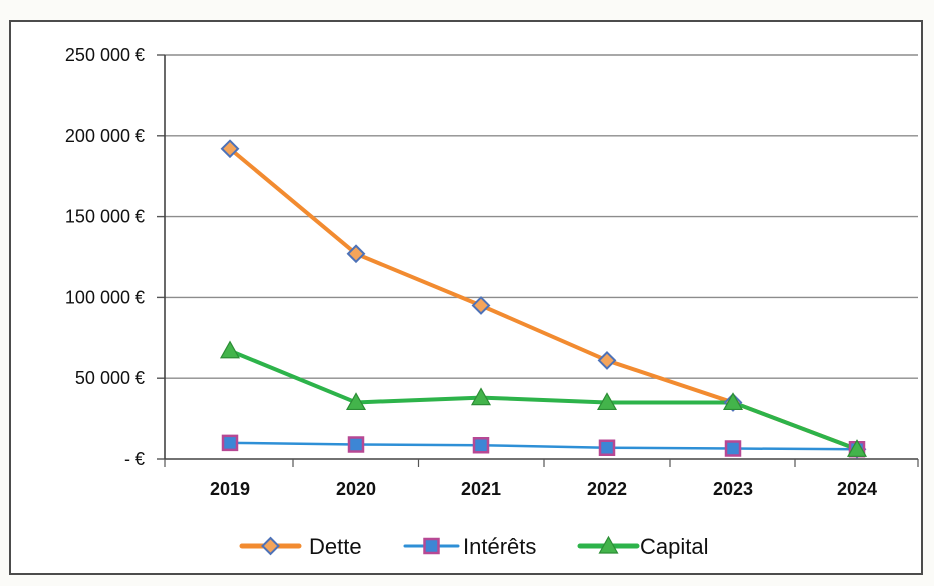  I want to click on y-tick-label-1: 200 000 €, so click(105, 136).